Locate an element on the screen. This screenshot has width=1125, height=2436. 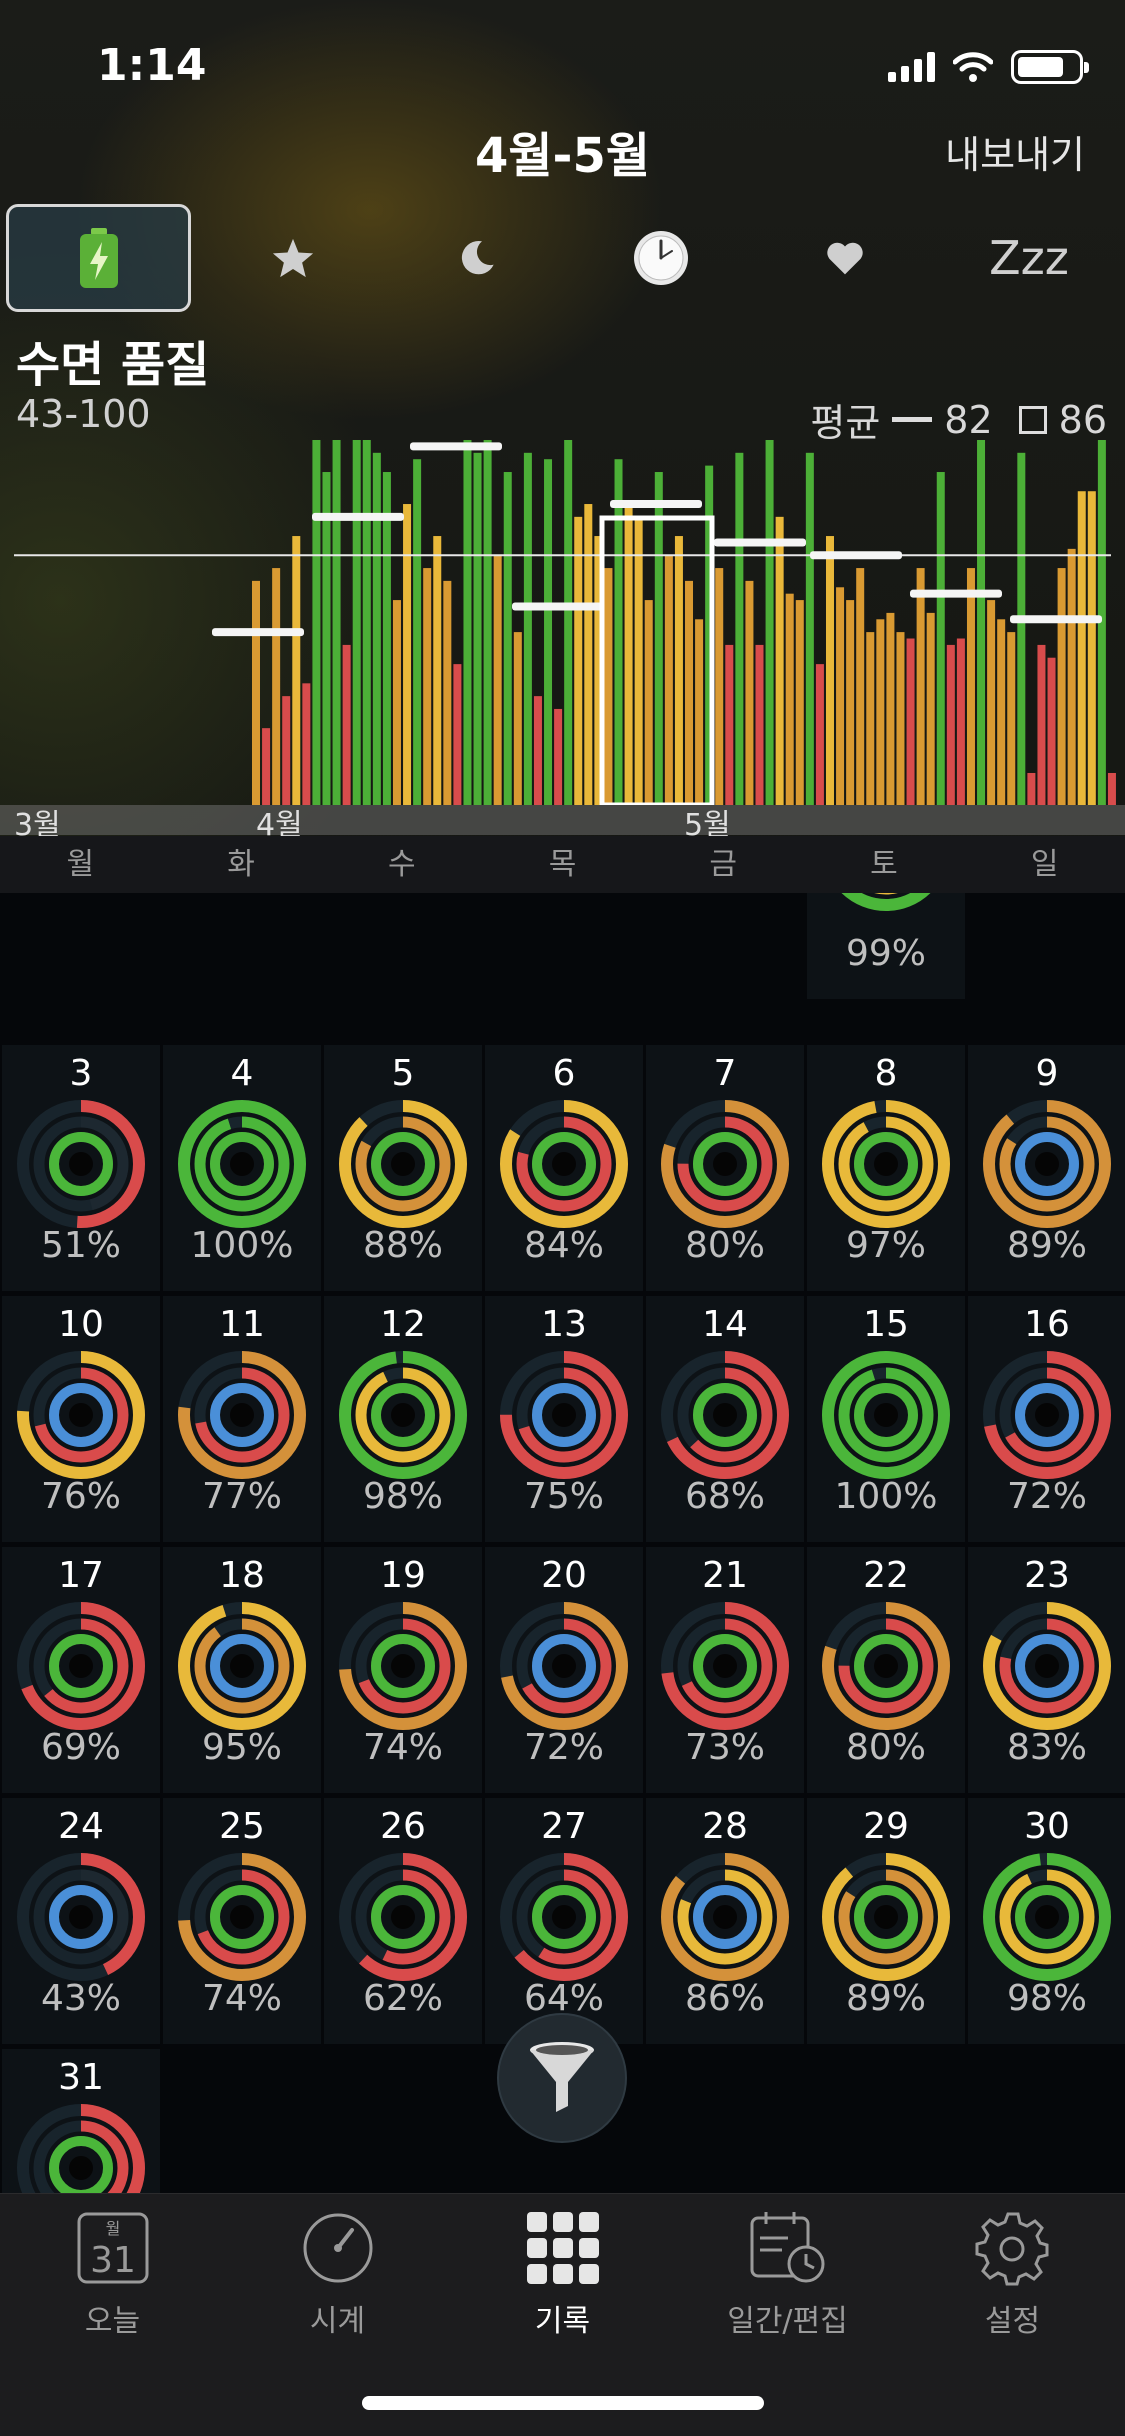
day-percent: 76% is located at coordinates (80, 1496).